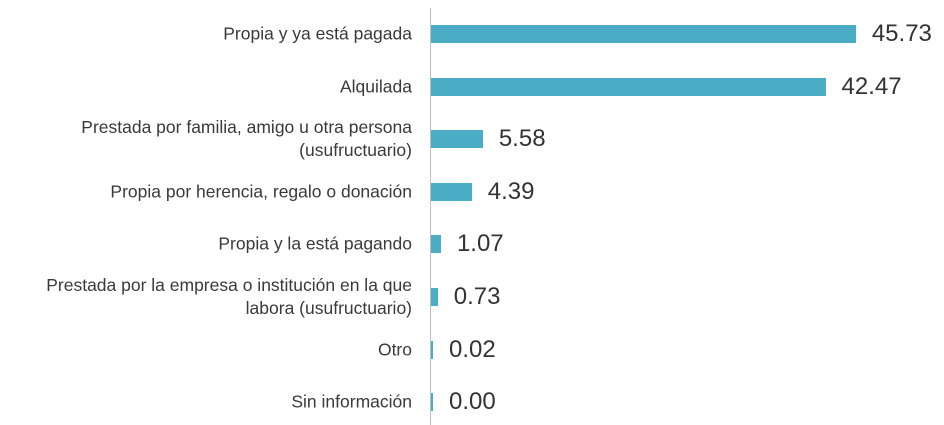  What do you see at coordinates (430, 216) in the screenshot?
I see `axis-line` at bounding box center [430, 216].